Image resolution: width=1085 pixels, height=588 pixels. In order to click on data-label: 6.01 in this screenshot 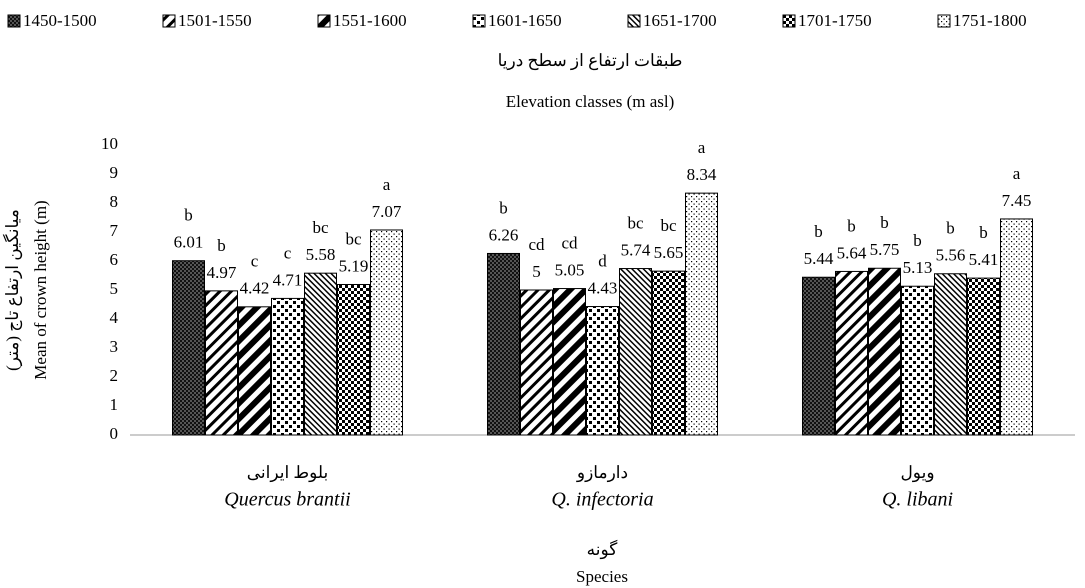, I will do `click(189, 242)`.